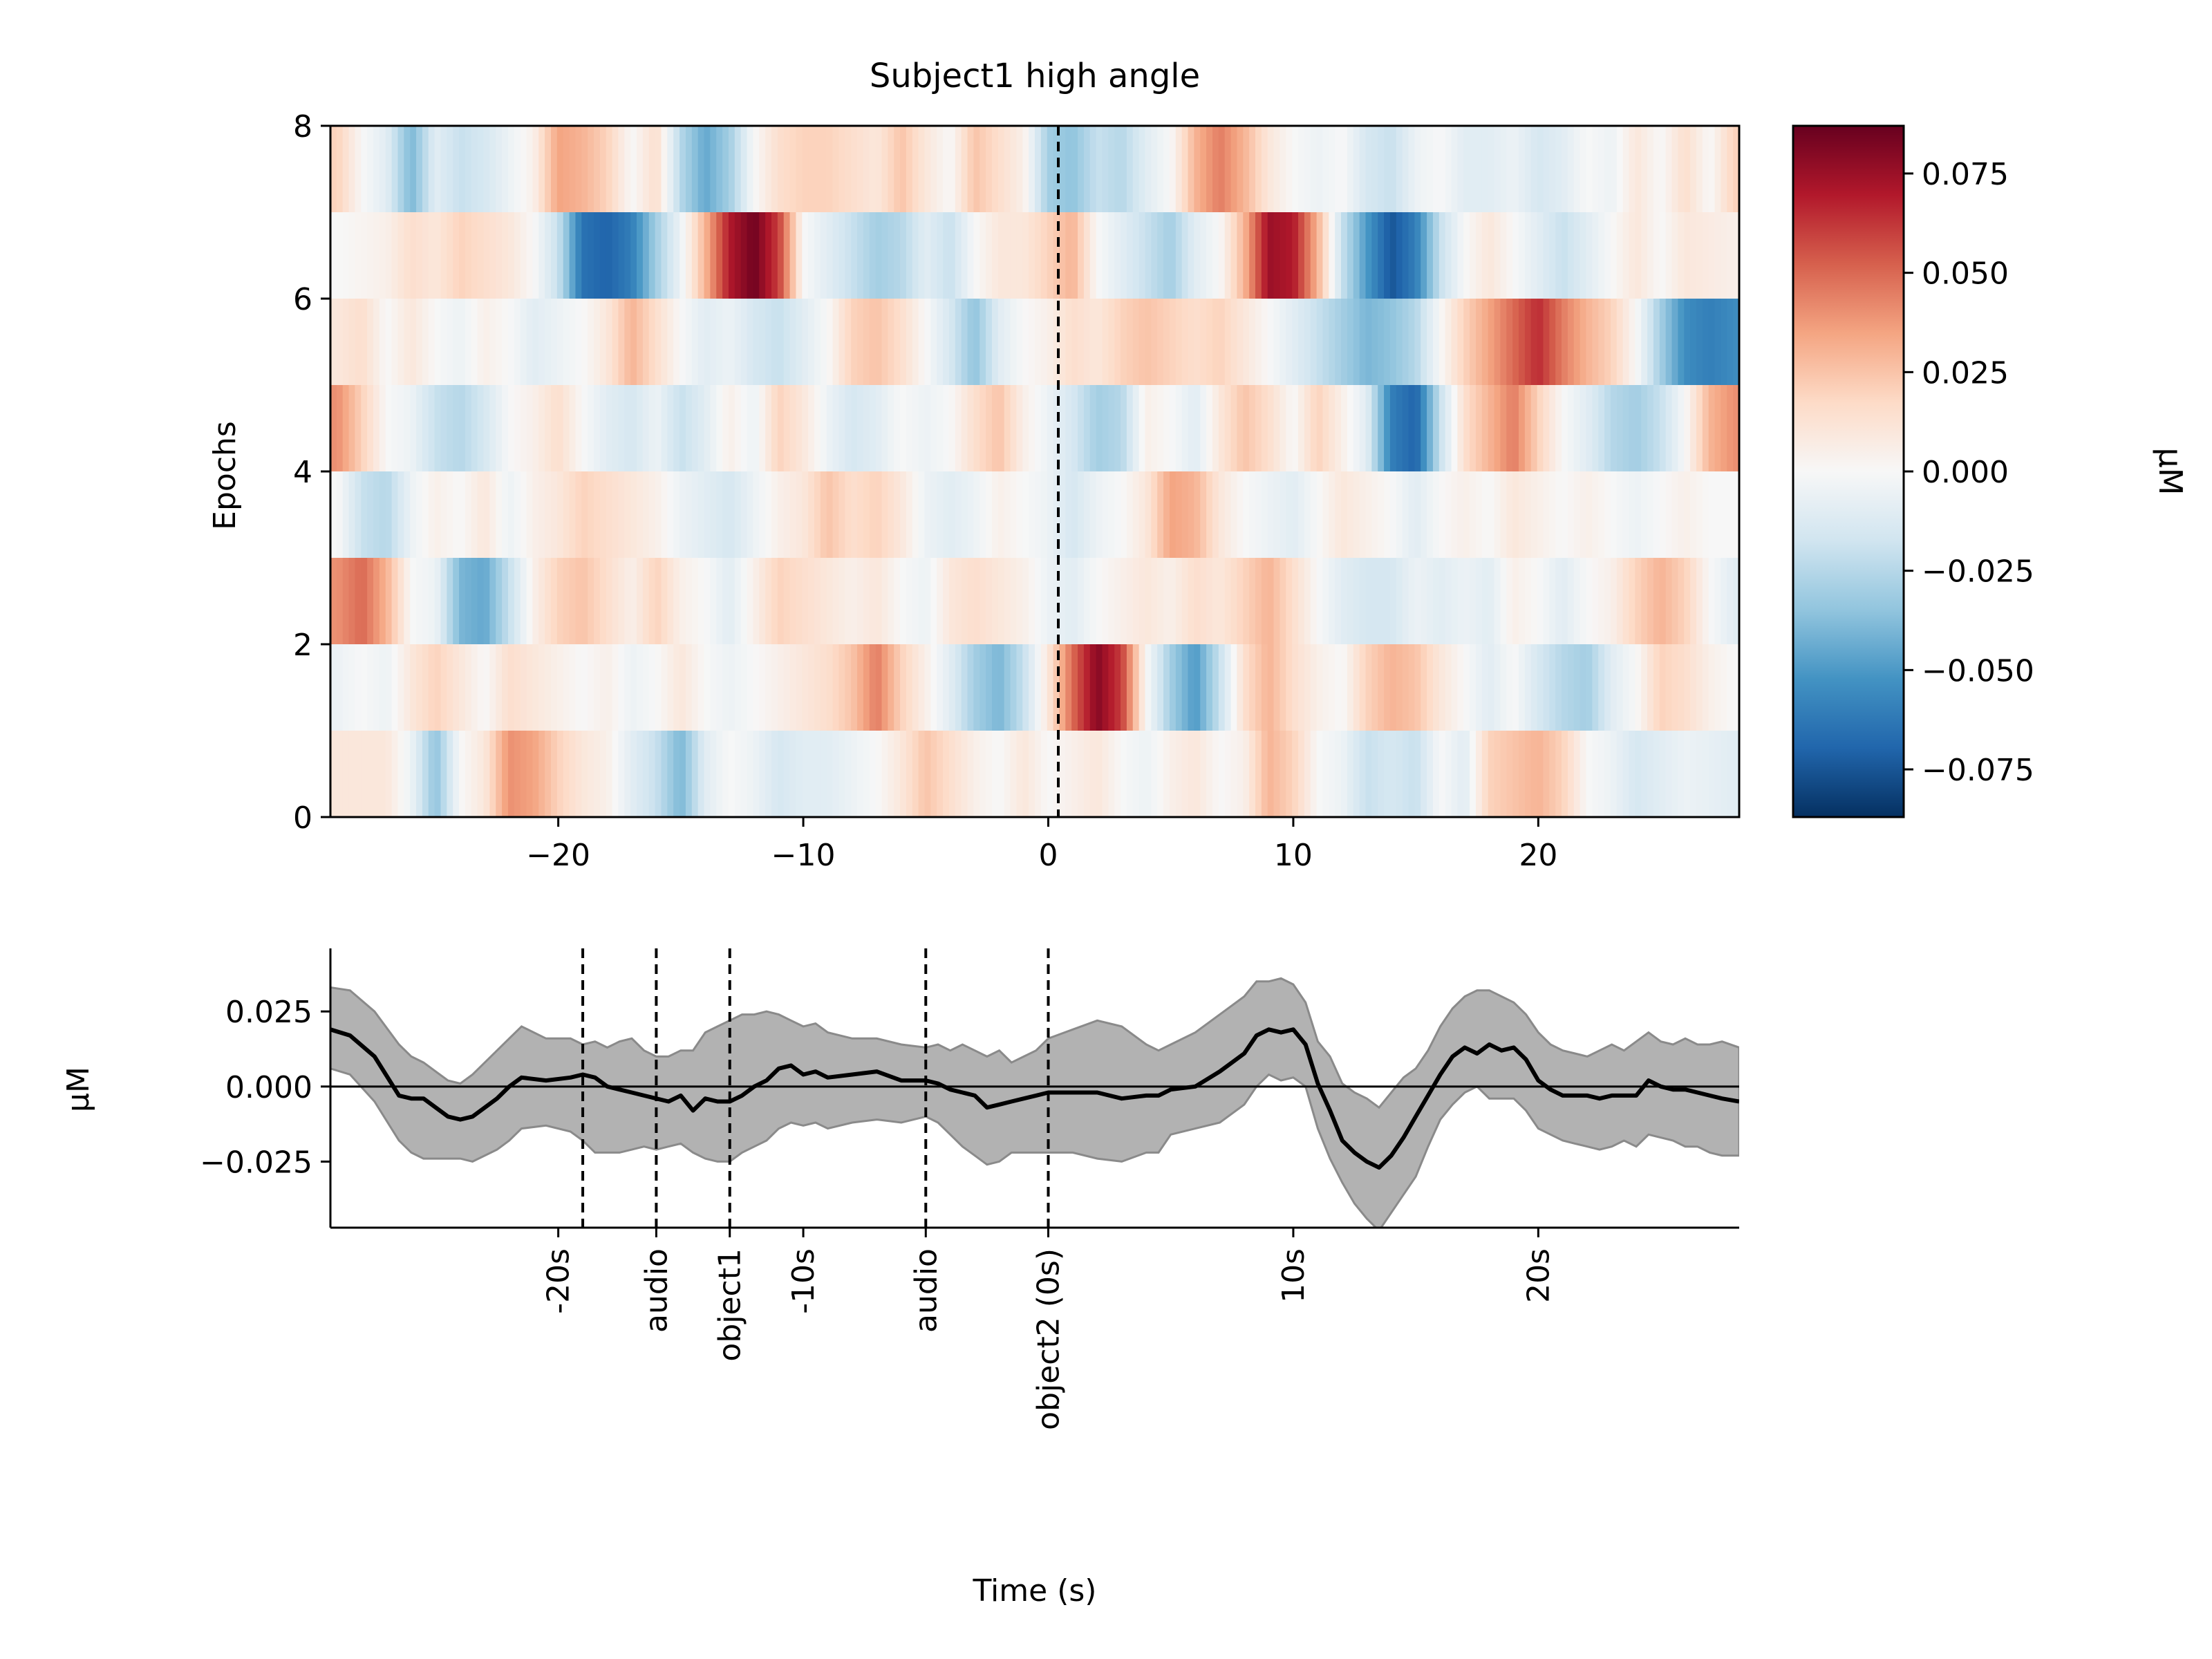 This screenshot has height=1659, width=2212. I want to click on line-x-tick-label: 20s, so click(1539, 1275).